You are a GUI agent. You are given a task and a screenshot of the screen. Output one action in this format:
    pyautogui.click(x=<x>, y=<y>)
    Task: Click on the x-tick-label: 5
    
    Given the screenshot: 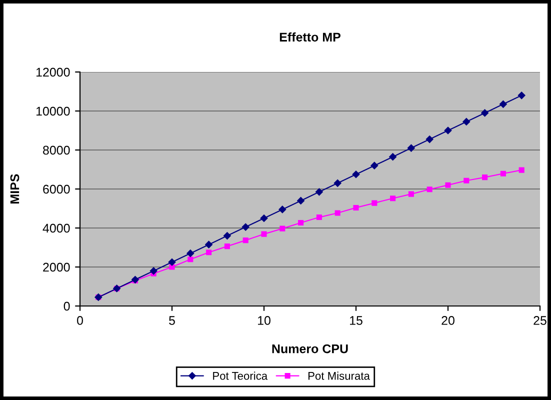 What is the action you would take?
    pyautogui.click(x=172, y=320)
    